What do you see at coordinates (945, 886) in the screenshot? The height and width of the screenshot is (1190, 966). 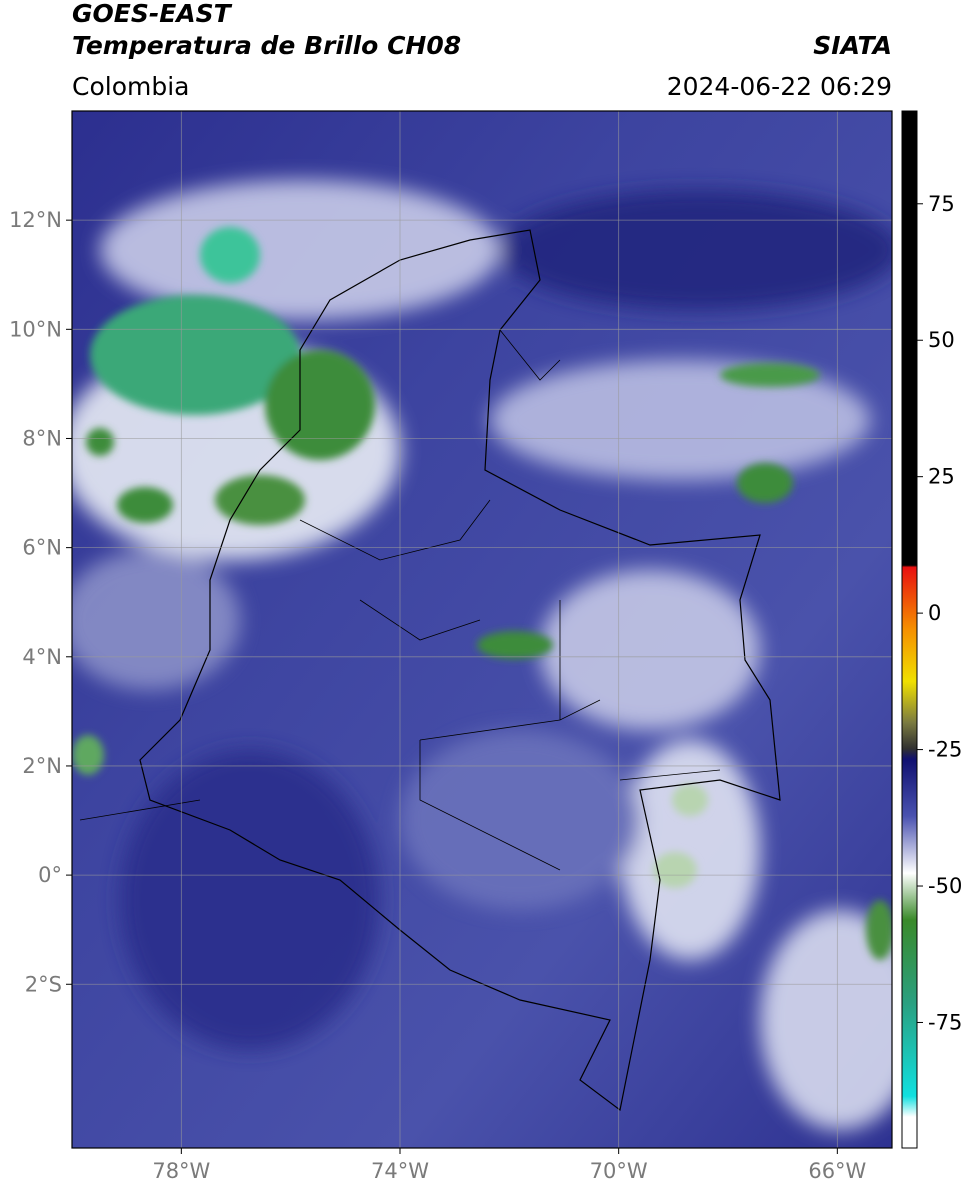 I see `colorbar-tick-label: -50` at bounding box center [945, 886].